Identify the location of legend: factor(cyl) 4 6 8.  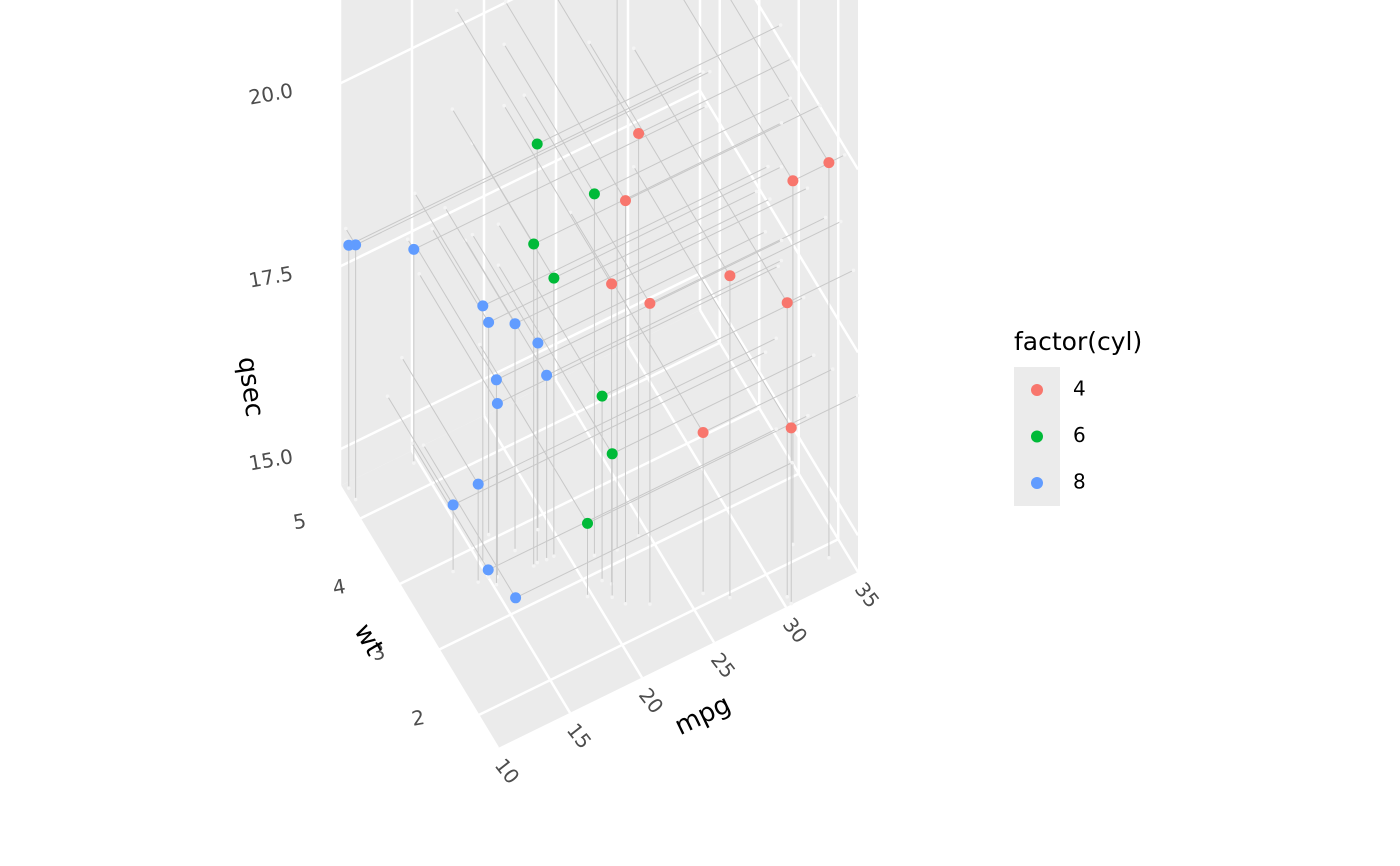
(1078, 416).